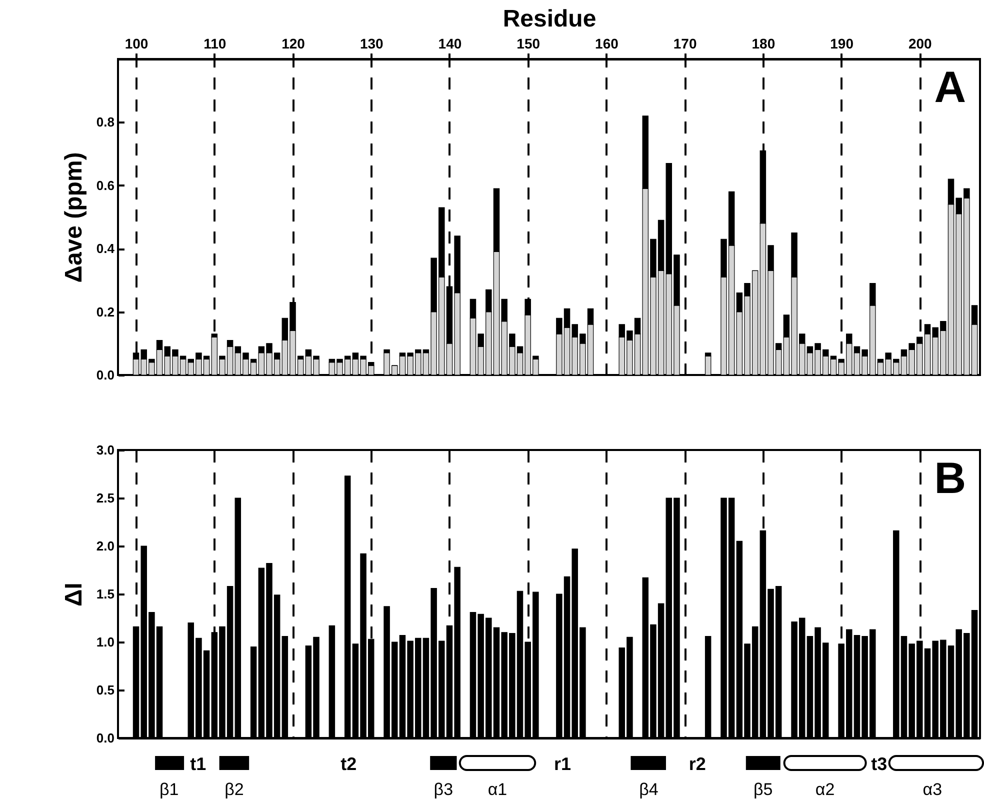 The image size is (984, 802). I want to click on x-tick-label: 140, so click(450, 44).